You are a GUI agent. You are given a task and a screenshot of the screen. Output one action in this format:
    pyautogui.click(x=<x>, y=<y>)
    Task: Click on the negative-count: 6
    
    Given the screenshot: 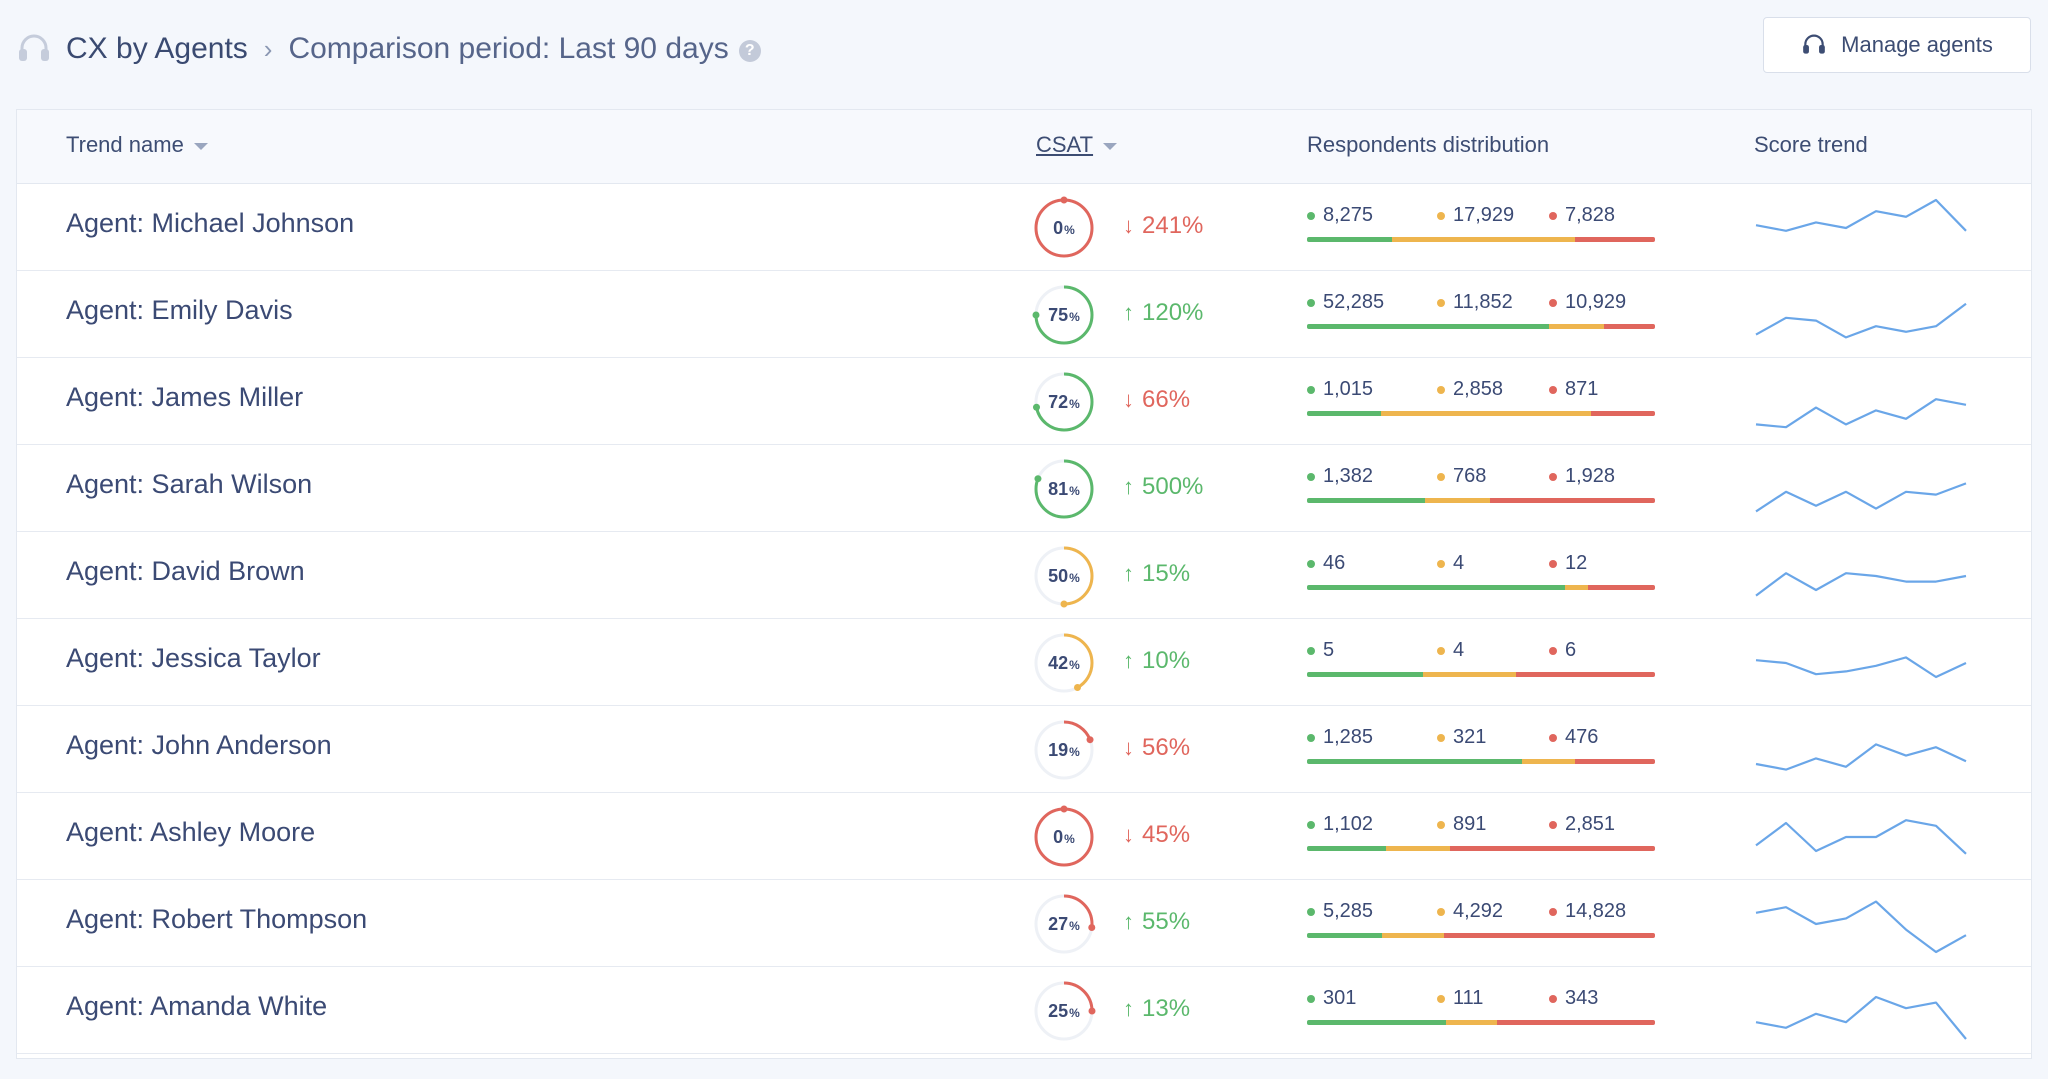 What is the action you would take?
    pyautogui.click(x=1562, y=650)
    